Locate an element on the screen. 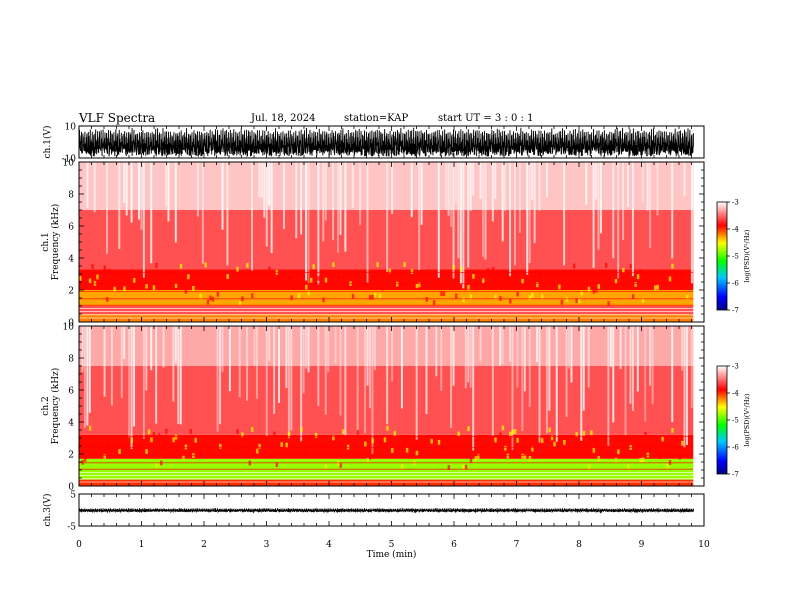  x-tick-label: 10 is located at coordinates (704, 545).